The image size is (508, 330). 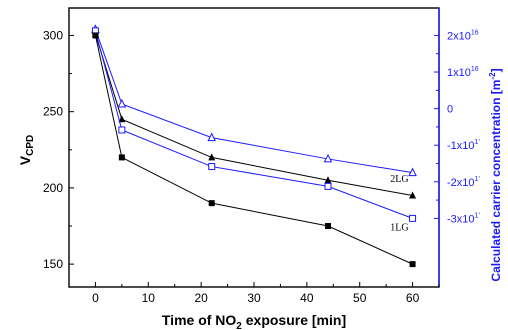 What do you see at coordinates (496, 70) in the screenshot?
I see `right-axis-title-end: ]` at bounding box center [496, 70].